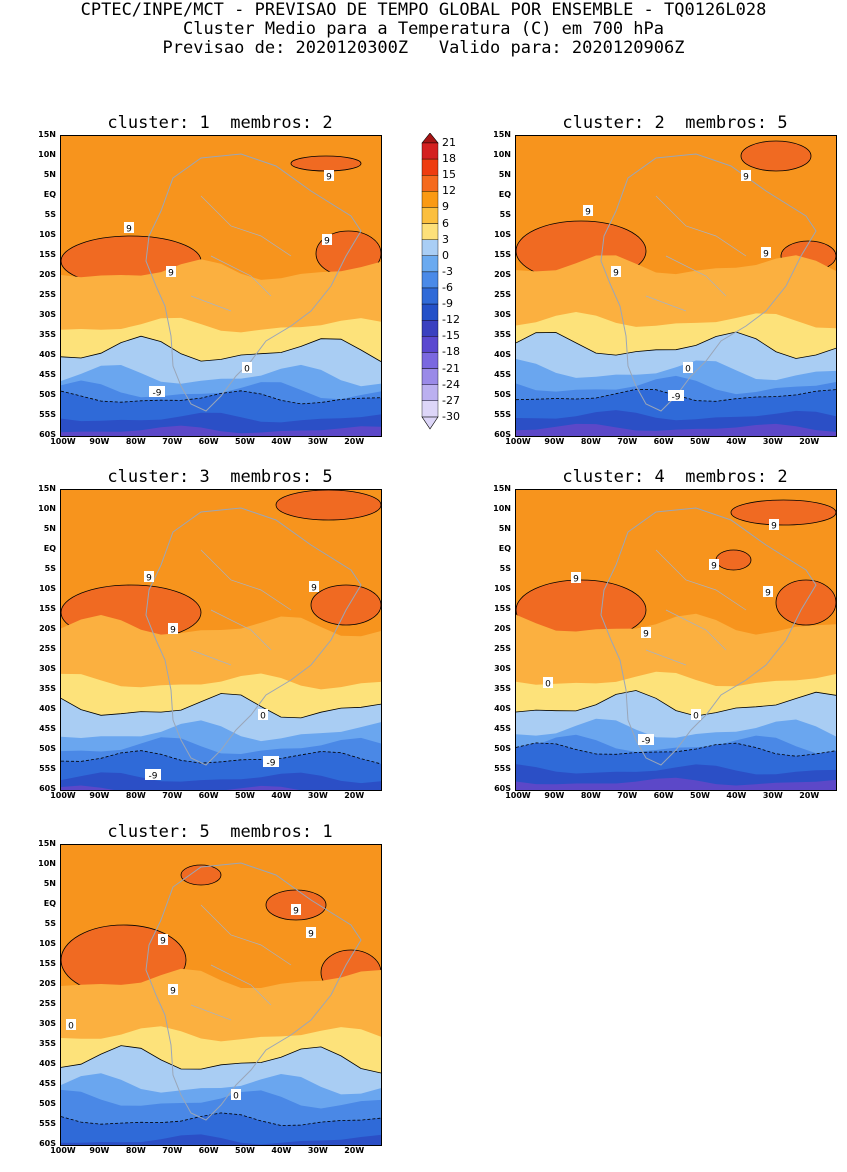  Describe the element at coordinates (502, 708) in the screenshot. I see `lat-tick-label: 40S` at that location.